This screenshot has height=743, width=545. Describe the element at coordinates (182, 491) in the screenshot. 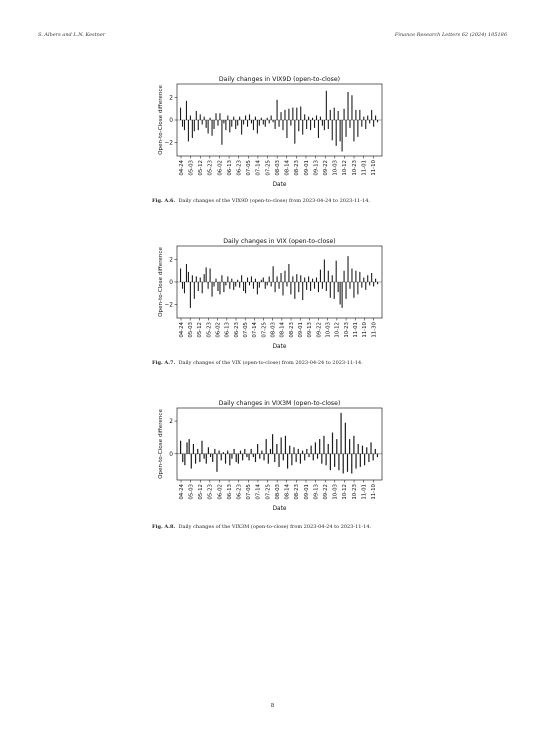

I see `x-tick-label: 04-24` at that location.